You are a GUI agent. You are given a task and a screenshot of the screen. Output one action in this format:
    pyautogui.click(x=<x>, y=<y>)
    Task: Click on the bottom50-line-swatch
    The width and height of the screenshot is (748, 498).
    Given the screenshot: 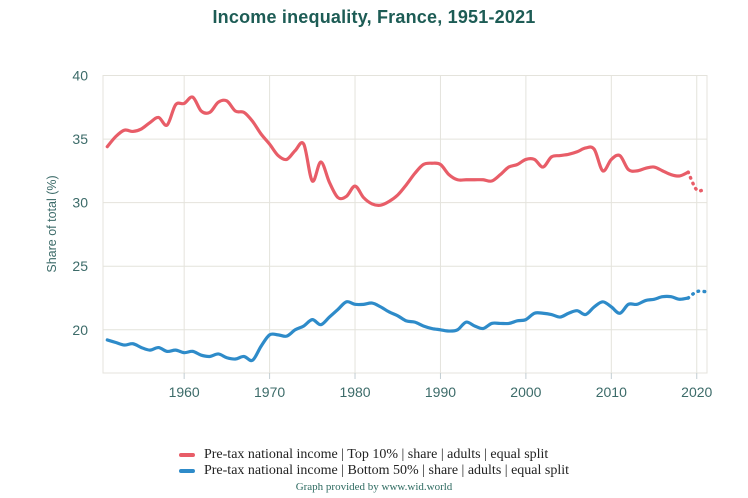 What is the action you would take?
    pyautogui.click(x=186, y=471)
    